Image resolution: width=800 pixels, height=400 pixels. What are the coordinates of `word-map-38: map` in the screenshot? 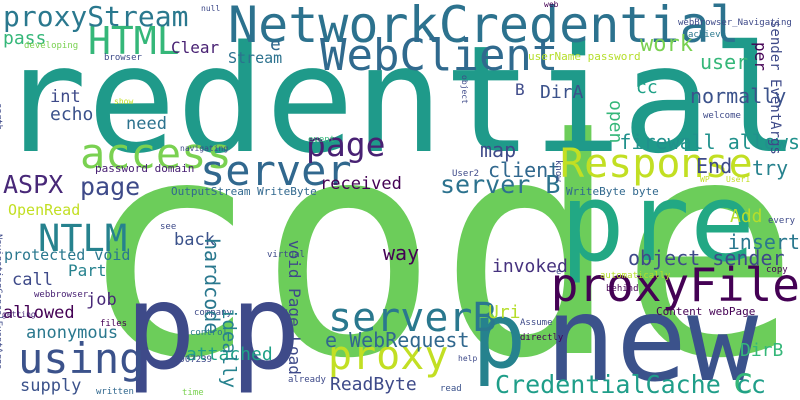 It's located at (498, 150).